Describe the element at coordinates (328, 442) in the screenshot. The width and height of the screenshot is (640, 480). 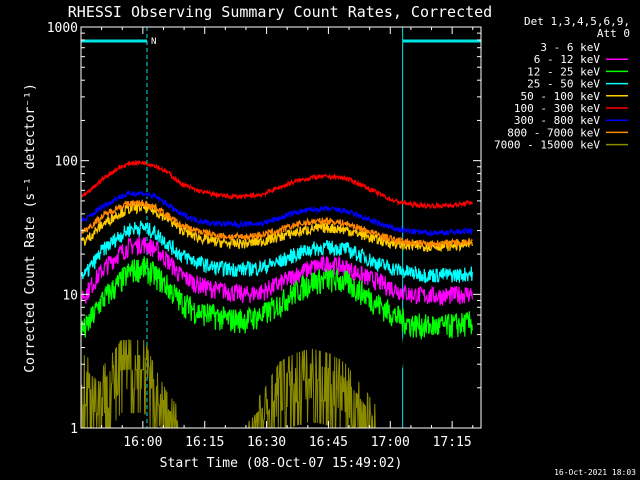
I see `x-tick-label: 16:45` at that location.